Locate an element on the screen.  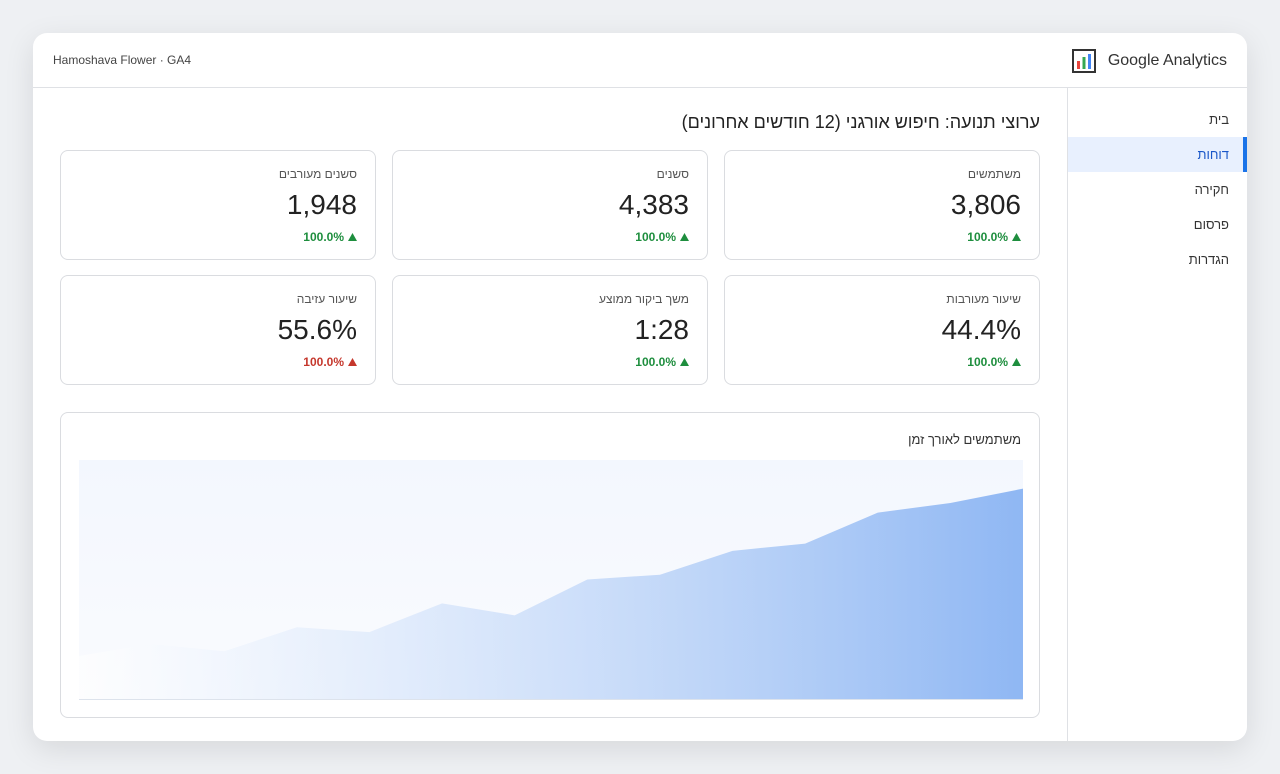
property-name: Hamoshava Flower · GA4 is located at coordinates (122, 60).